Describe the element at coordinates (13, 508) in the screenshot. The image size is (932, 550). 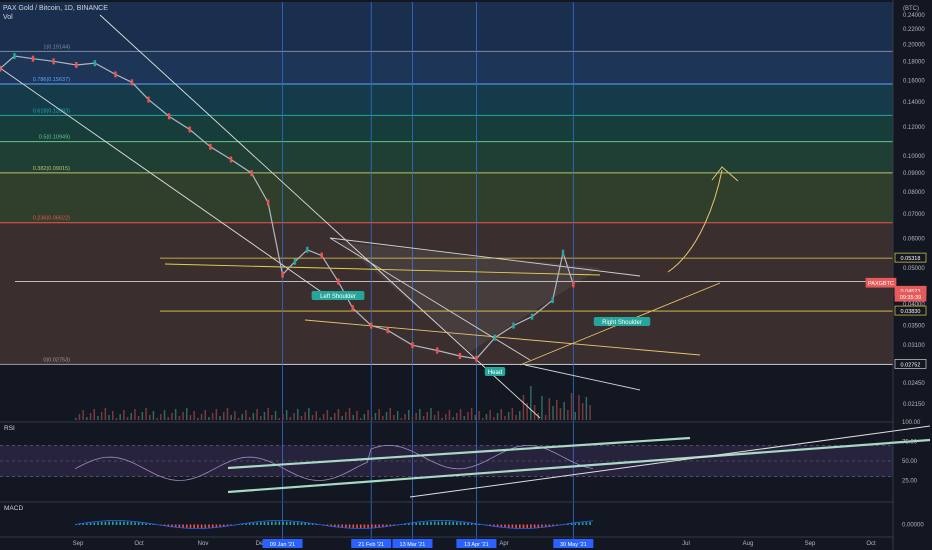
I see `macd-label: MACD` at that location.